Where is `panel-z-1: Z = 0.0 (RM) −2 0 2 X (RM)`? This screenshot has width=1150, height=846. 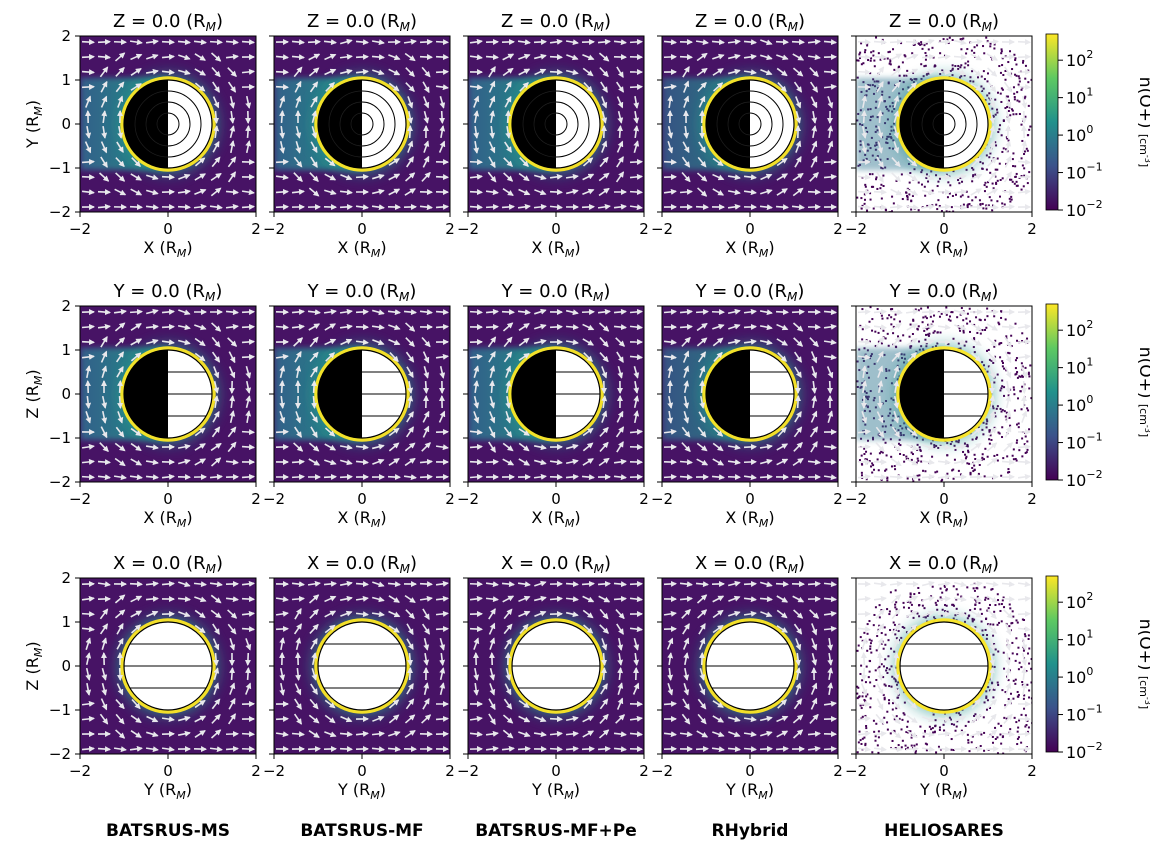 panel-z-1: Z = 0.0 (RM) −2 0 2 X (RM) is located at coordinates (359, 135).